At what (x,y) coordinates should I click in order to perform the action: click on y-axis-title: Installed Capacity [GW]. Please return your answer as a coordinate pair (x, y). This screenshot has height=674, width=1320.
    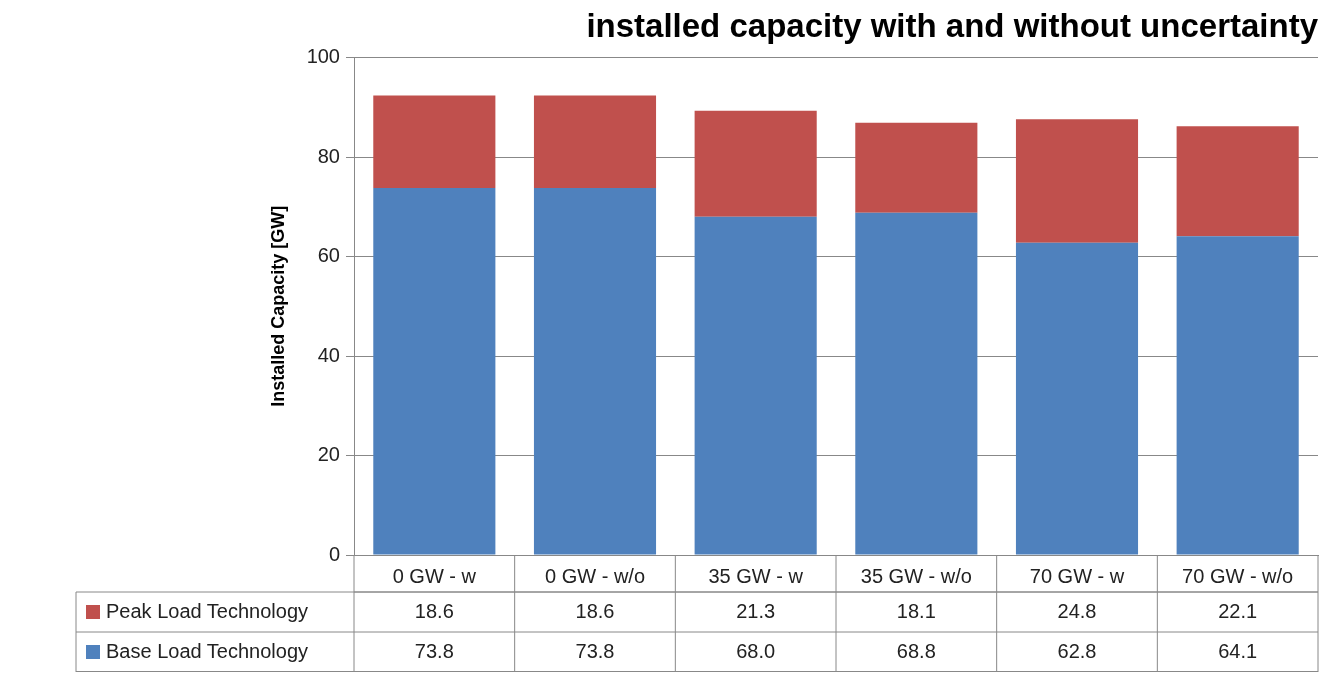
    Looking at the image, I should click on (277, 306).